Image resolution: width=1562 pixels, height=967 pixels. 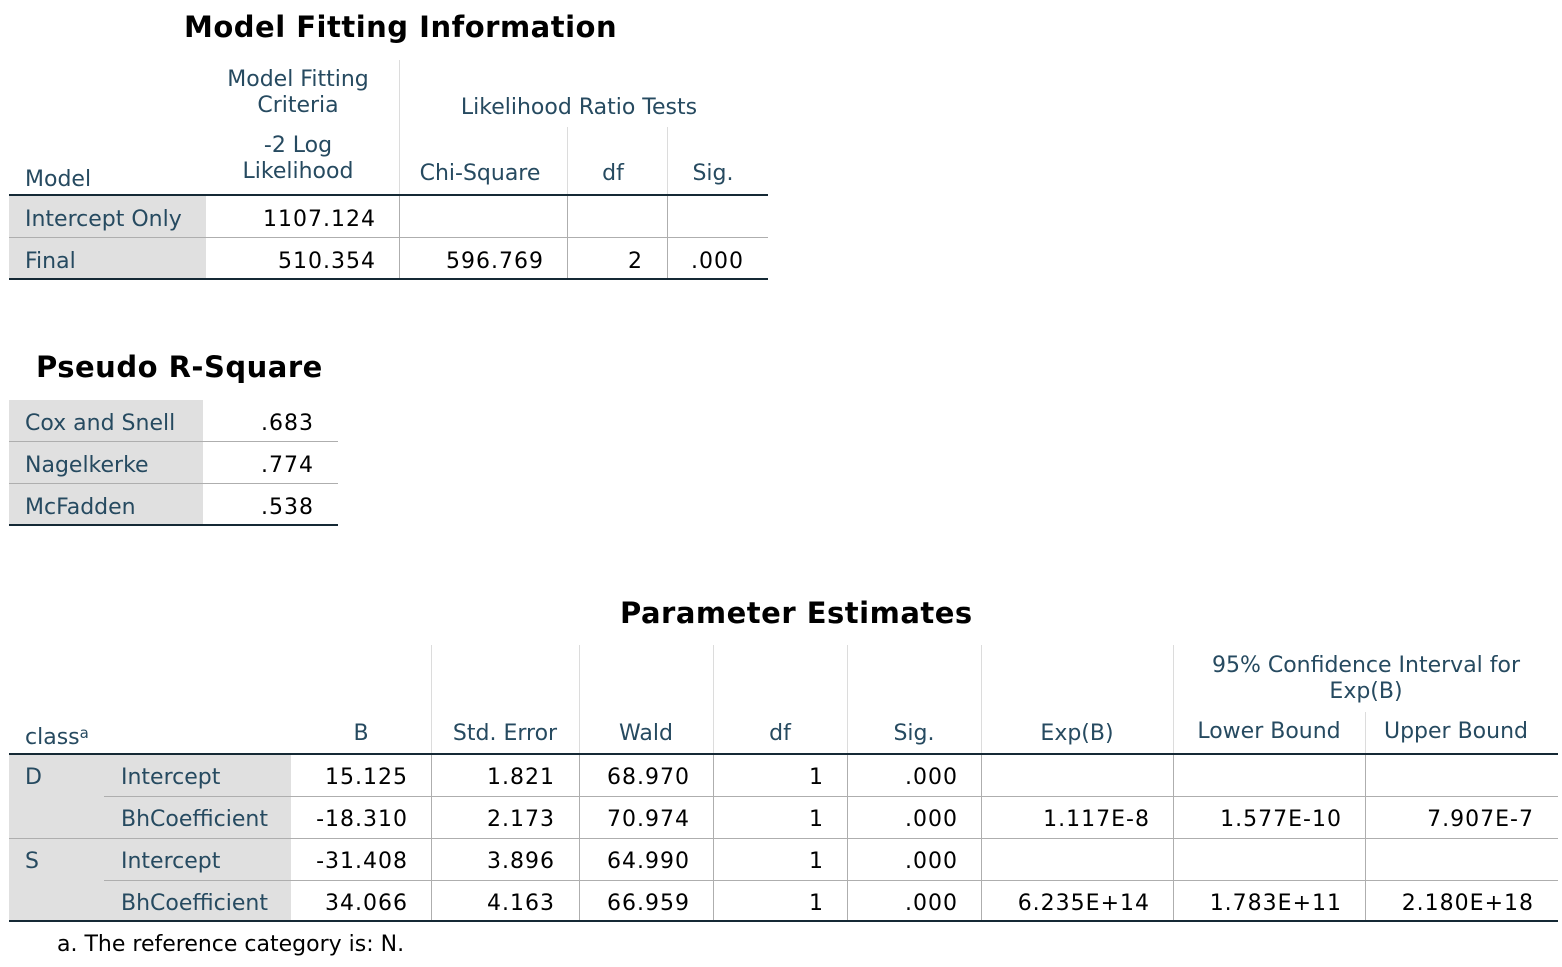 I want to click on wald-cell: 70.974, so click(x=648, y=819).